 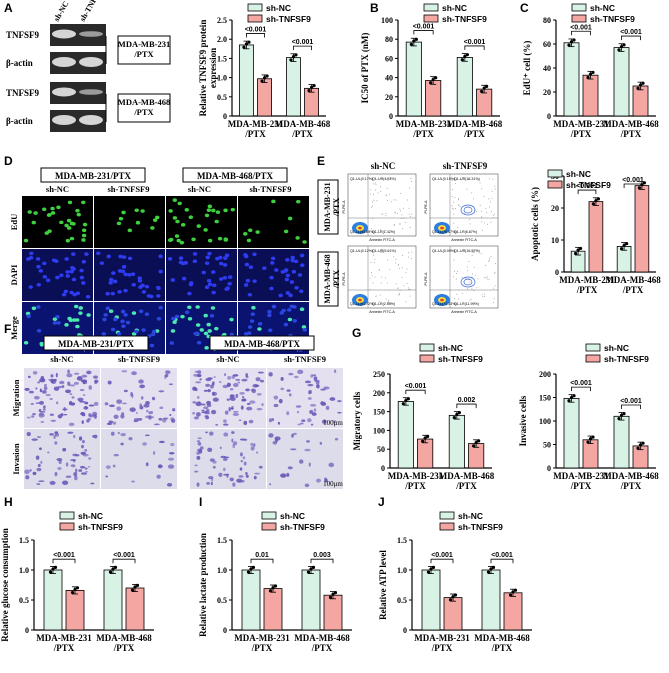 What do you see at coordinates (474, 47) in the screenshot?
I see `significance-bracket` at bounding box center [474, 47].